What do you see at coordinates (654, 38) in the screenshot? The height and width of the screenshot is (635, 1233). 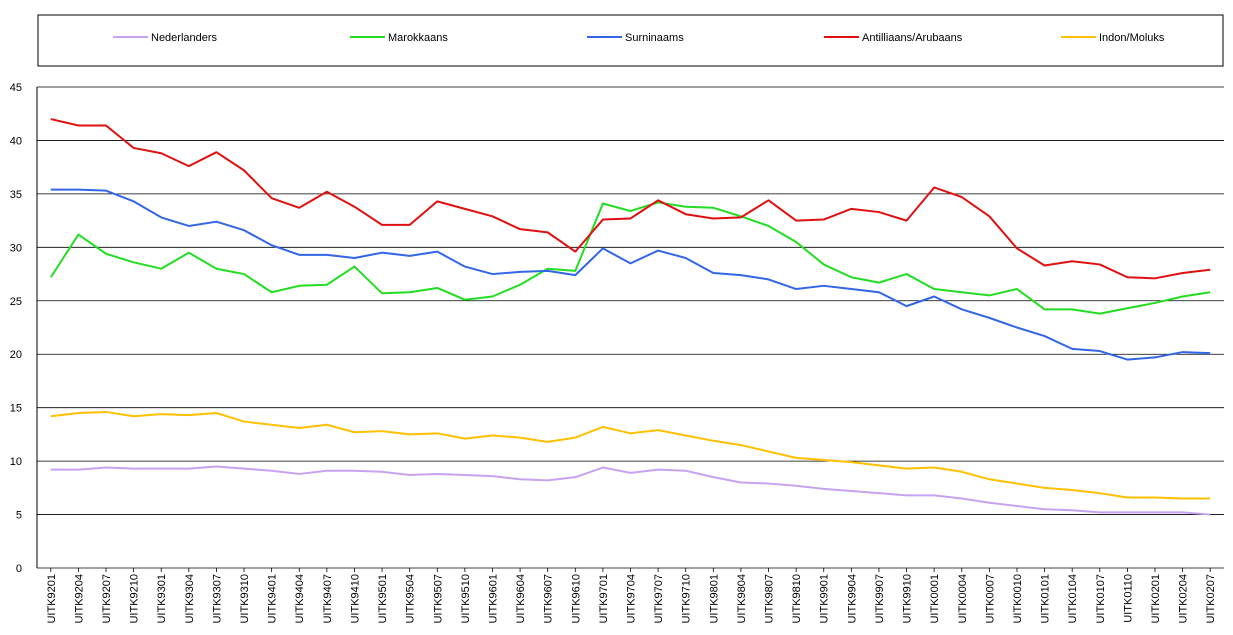 I see `legend-label: Surninaams` at bounding box center [654, 38].